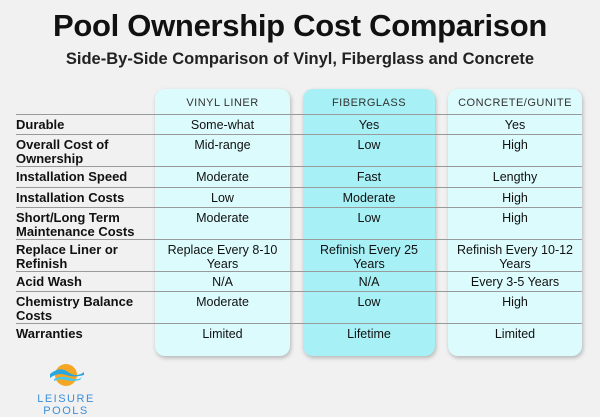 The width and height of the screenshot is (600, 417). Describe the element at coordinates (515, 282) in the screenshot. I see `cell: Every 3-5 Years` at that location.